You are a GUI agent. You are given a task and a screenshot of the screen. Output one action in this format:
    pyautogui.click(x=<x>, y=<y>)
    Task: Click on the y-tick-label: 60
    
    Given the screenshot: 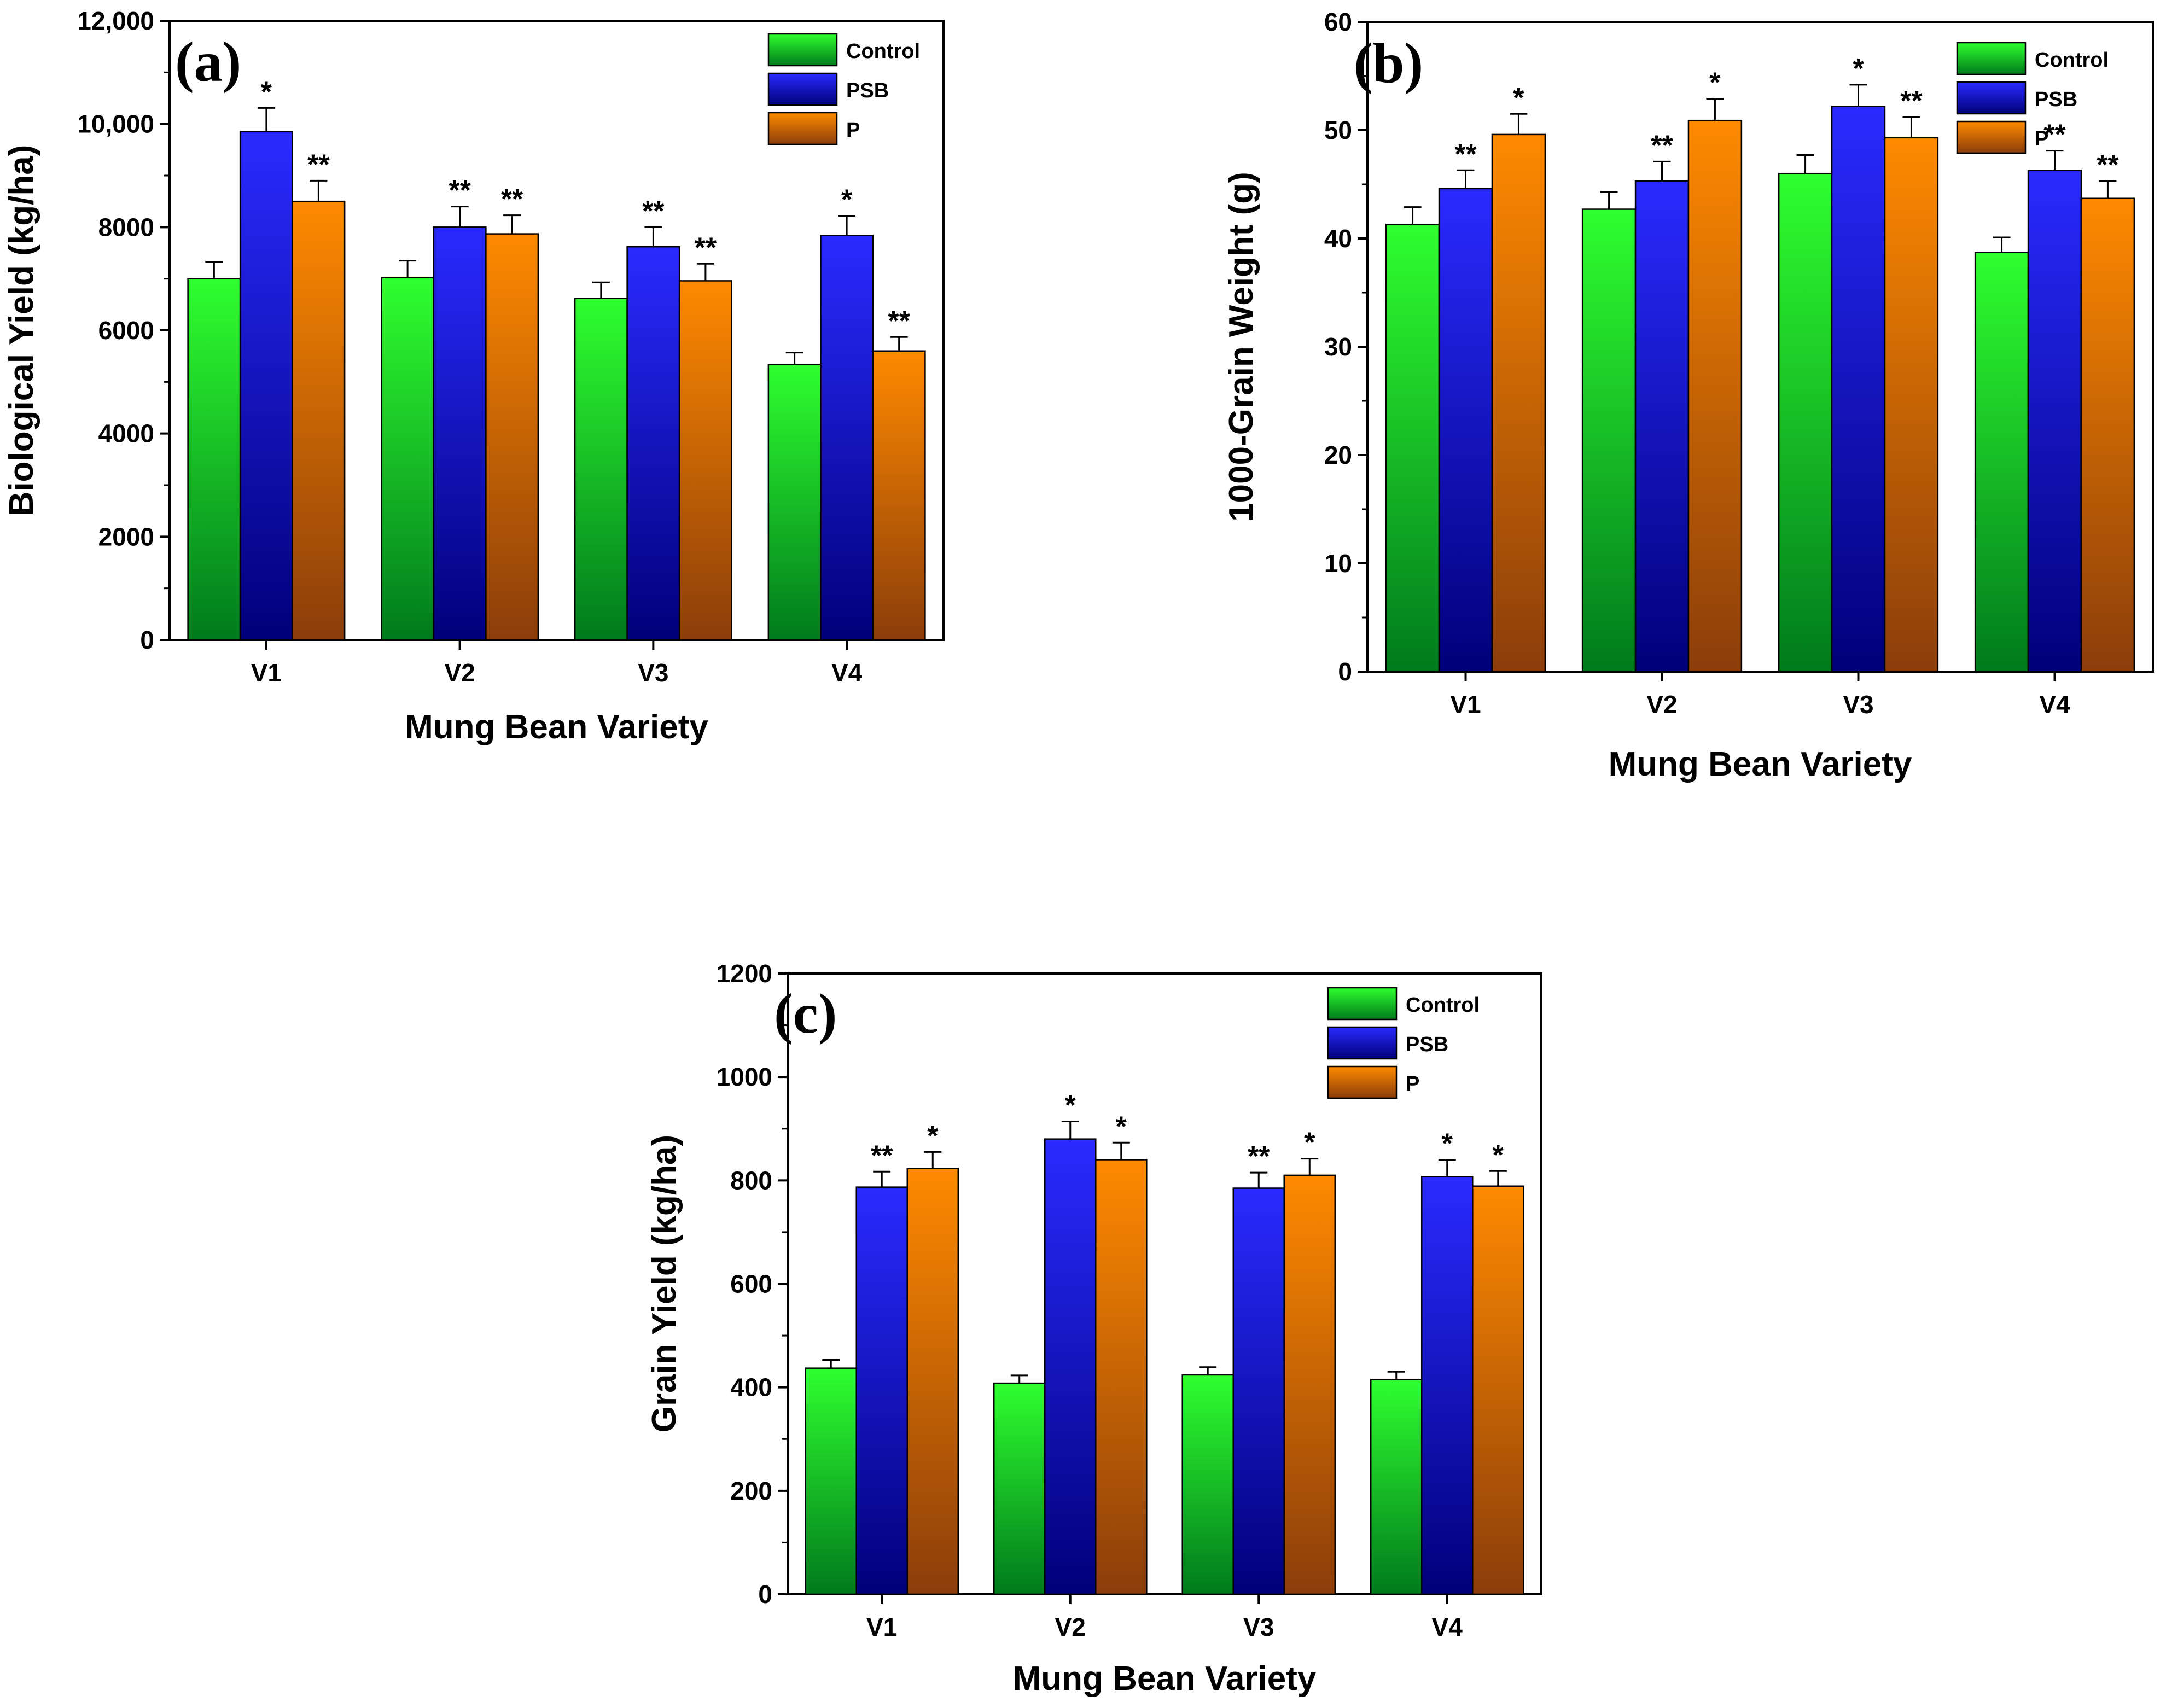 What is the action you would take?
    pyautogui.click(x=1338, y=22)
    